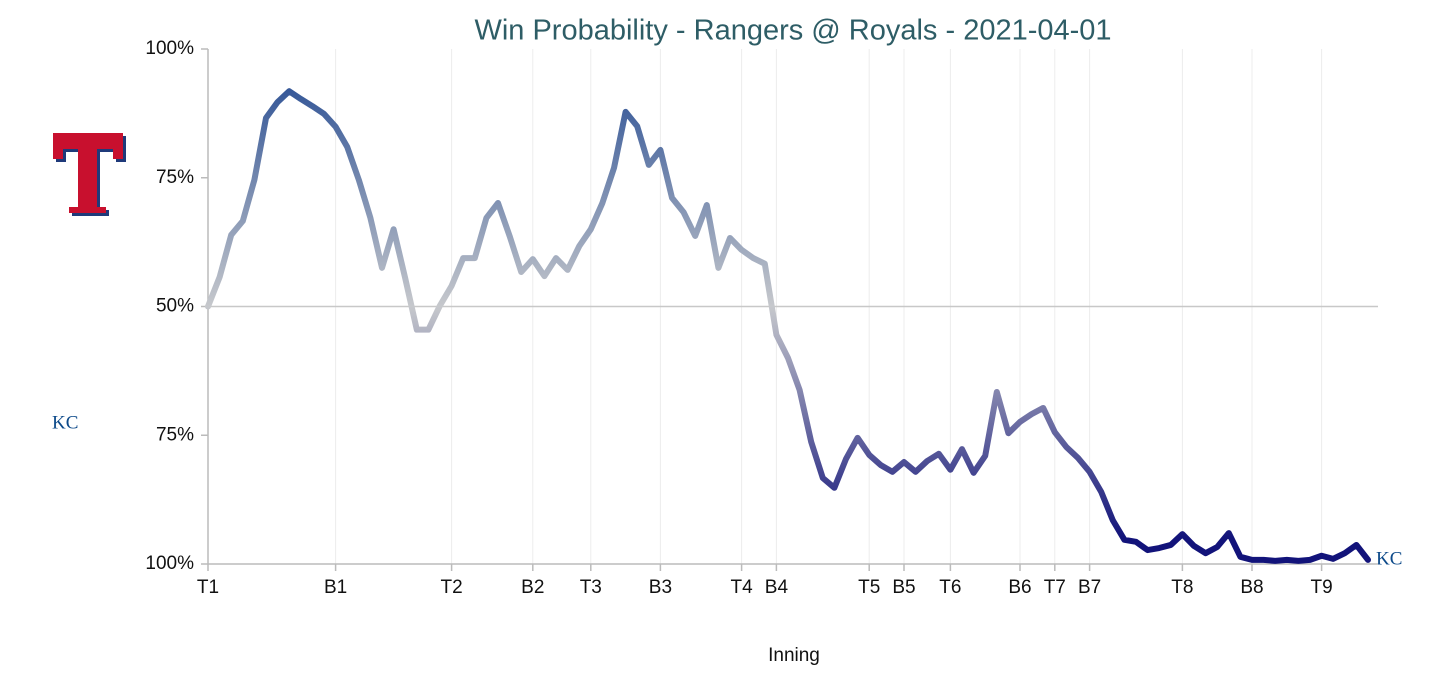  What do you see at coordinates (742, 587) in the screenshot?
I see `x-tick-label: T4` at bounding box center [742, 587].